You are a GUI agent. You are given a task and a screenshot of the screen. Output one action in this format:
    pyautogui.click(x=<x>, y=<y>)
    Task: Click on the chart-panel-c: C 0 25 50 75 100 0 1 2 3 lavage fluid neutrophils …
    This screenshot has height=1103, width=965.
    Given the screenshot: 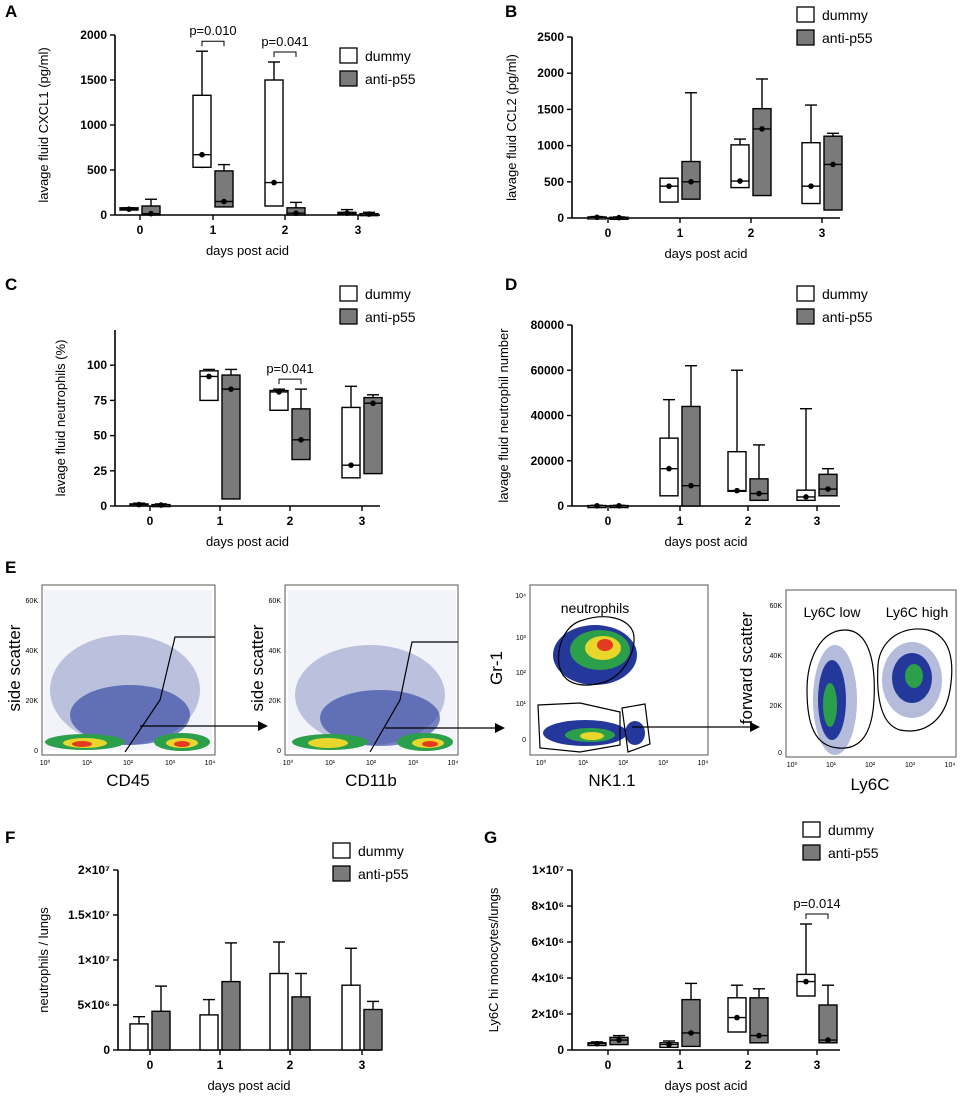 What is the action you would take?
    pyautogui.click(x=210, y=412)
    